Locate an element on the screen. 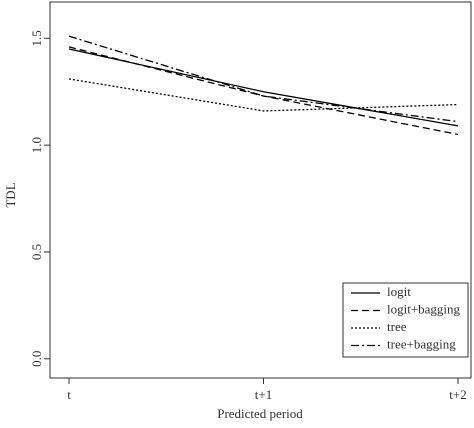  y-tick-label: 1.0 is located at coordinates (36, 145).